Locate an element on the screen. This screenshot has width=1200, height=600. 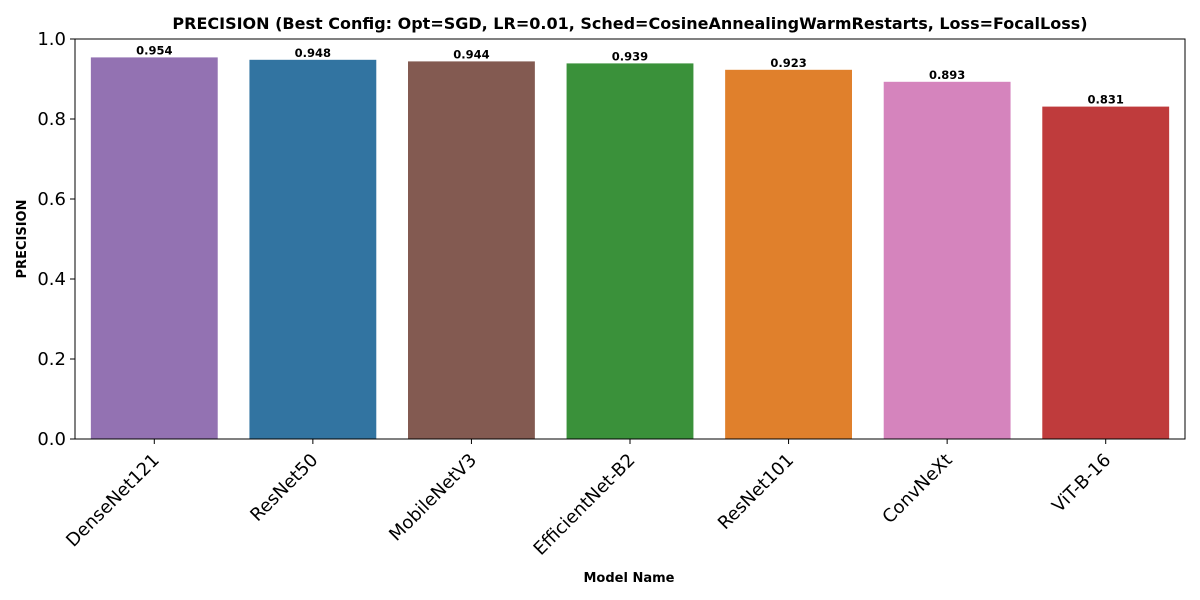
data-label: 0.954 is located at coordinates (154, 50).